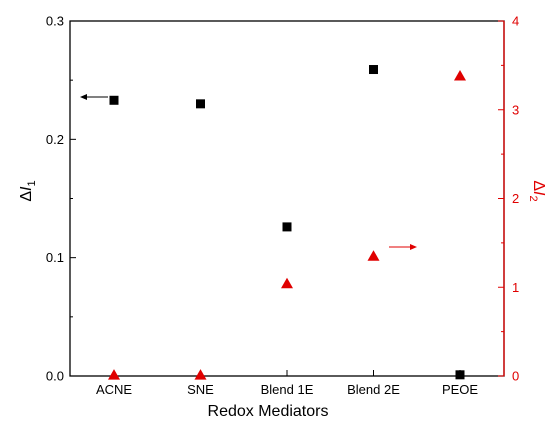 Image resolution: width=552 pixels, height=428 pixels. What do you see at coordinates (94, 97) in the screenshot?
I see `left-axis-indicator-arrow` at bounding box center [94, 97].